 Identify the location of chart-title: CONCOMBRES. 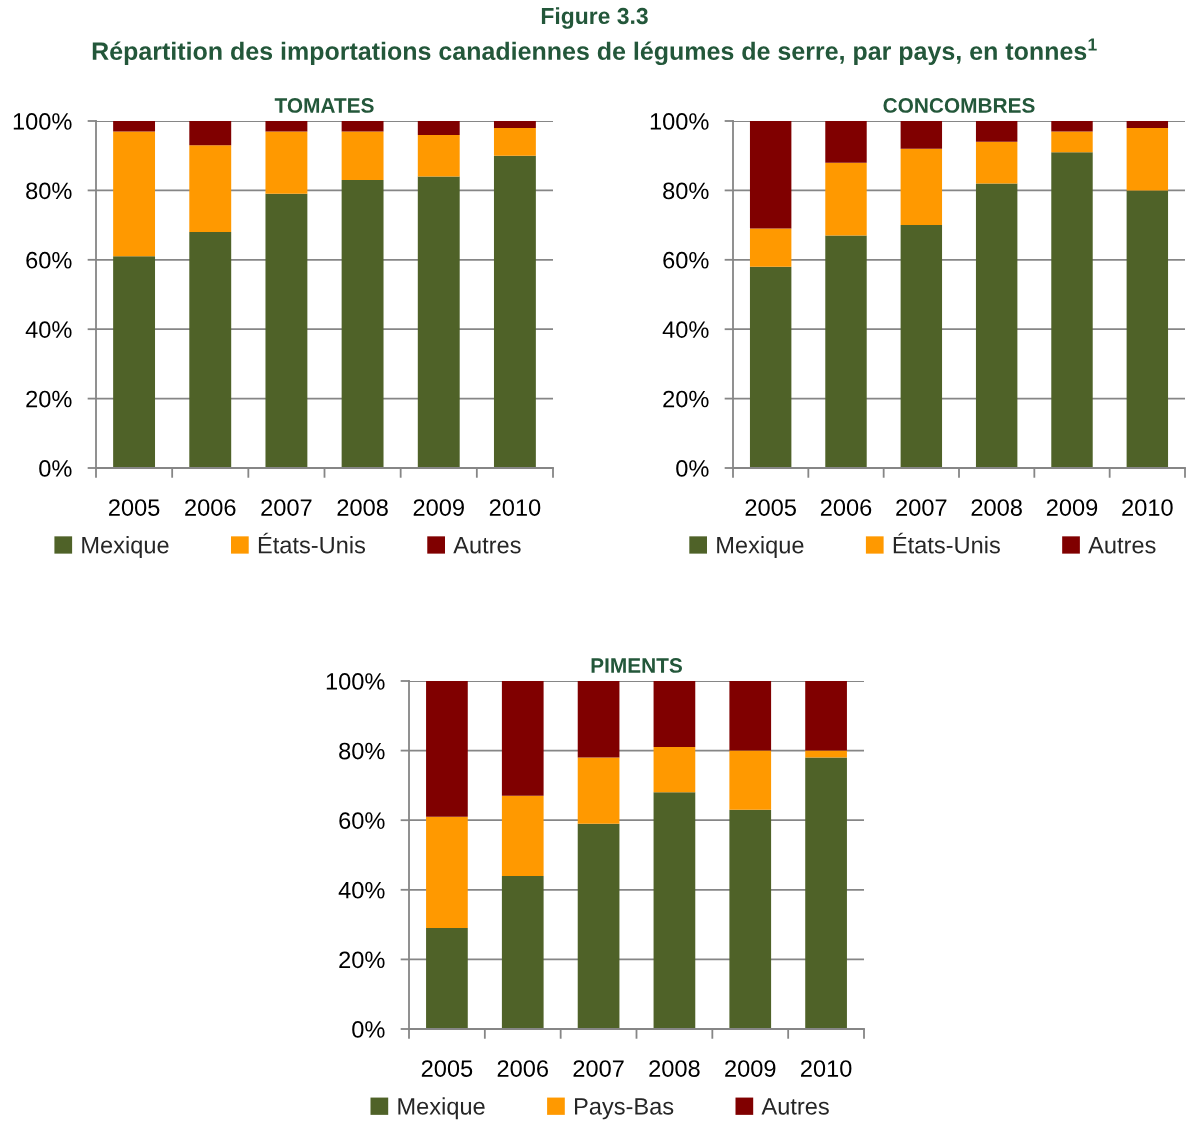
(959, 105).